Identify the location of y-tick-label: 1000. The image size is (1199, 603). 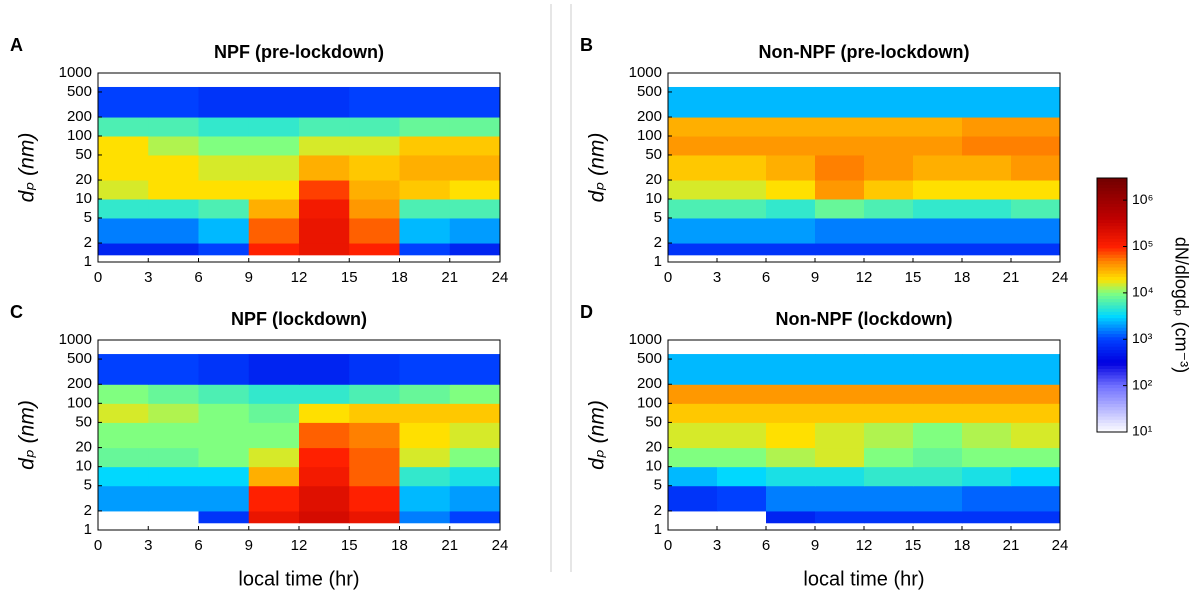
(75, 72).